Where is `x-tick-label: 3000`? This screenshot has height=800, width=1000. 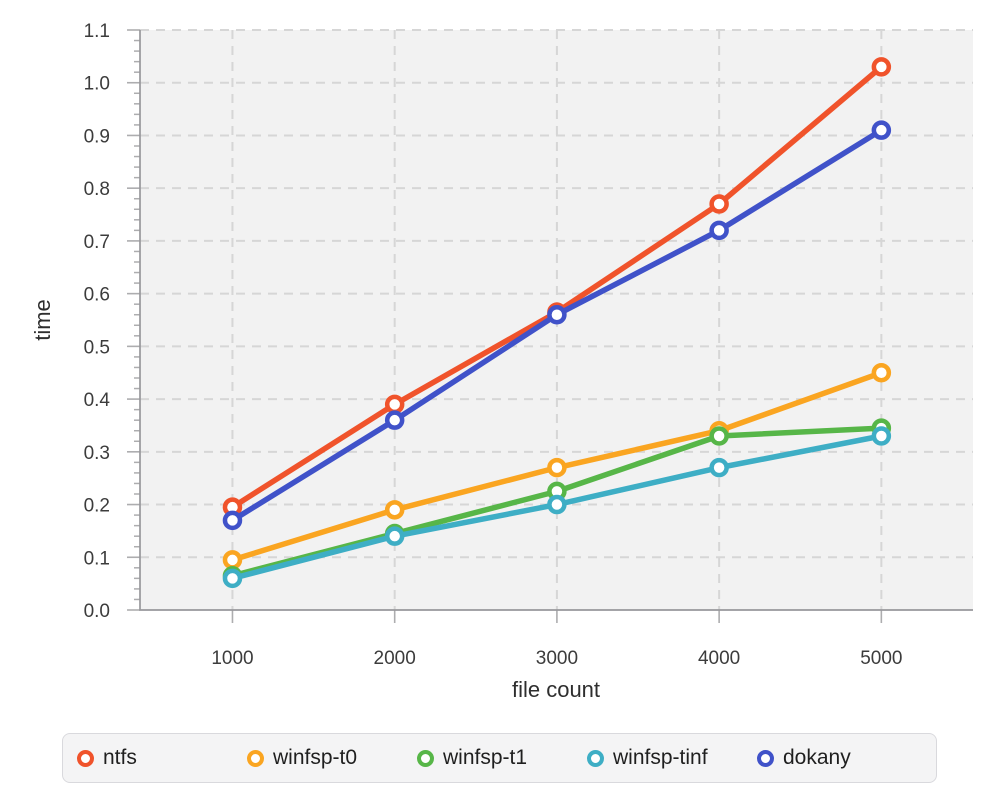
x-tick-label: 3000 is located at coordinates (557, 658).